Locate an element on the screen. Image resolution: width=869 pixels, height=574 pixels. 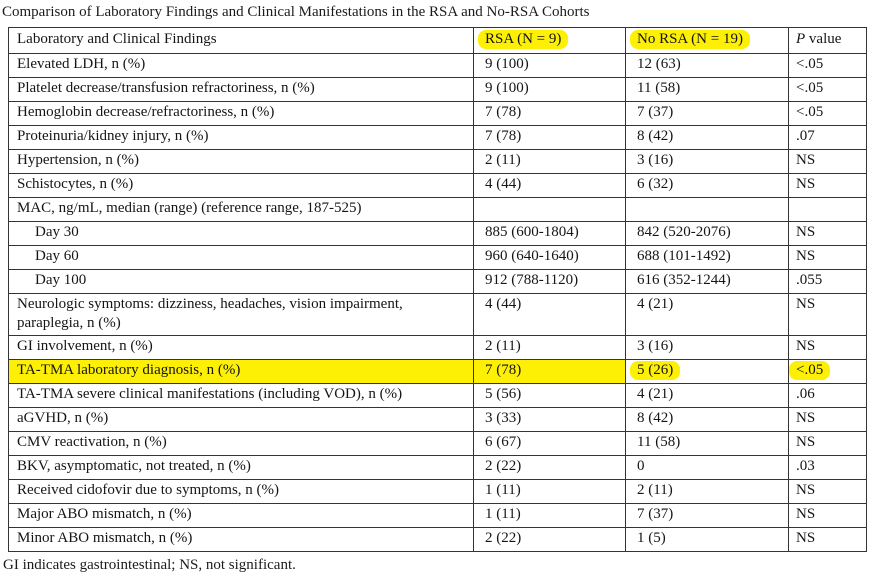
table-row: Minor ABO mismatch, n (%) 2 (22) 1 (5) NS is located at coordinates (437, 539).